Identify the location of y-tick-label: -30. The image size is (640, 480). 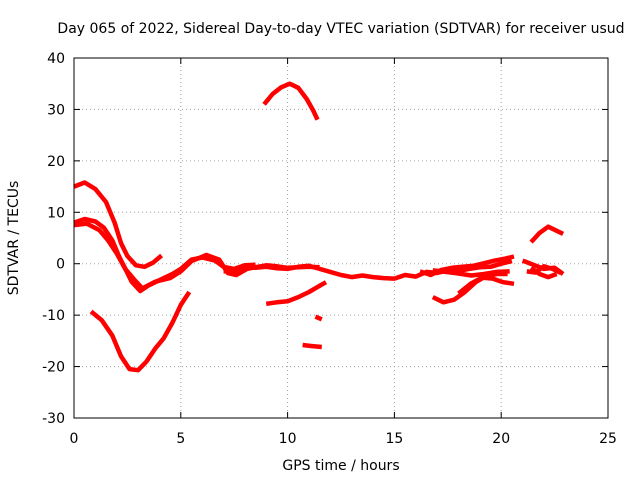
(53, 419).